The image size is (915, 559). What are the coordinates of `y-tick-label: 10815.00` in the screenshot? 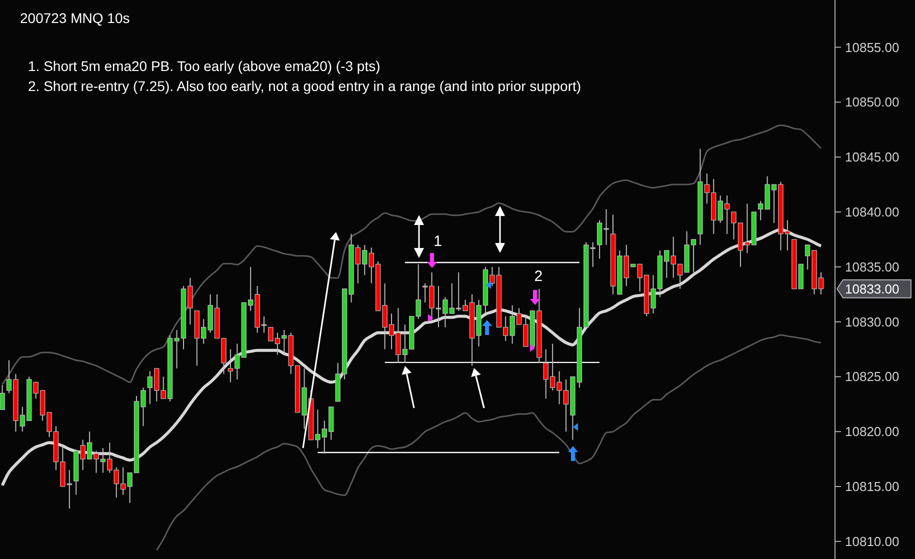 It's located at (872, 486).